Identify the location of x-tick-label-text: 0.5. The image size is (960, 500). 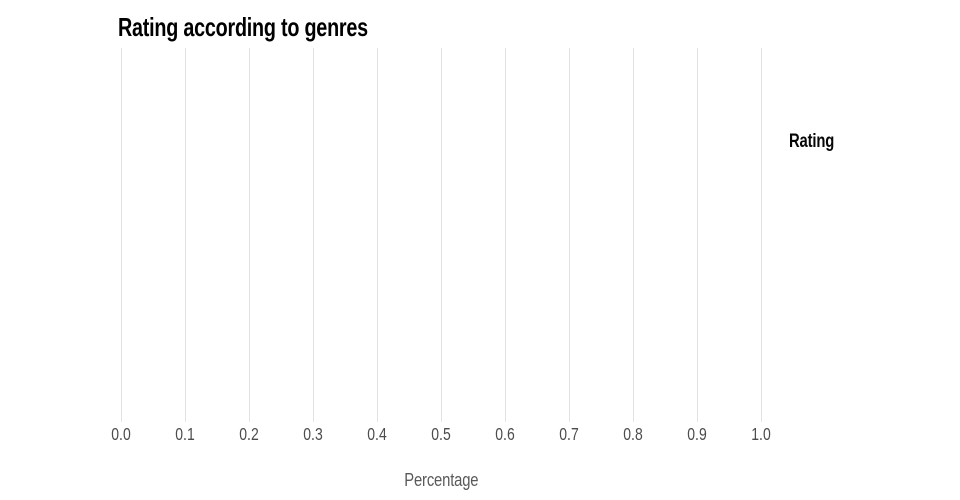
(441, 434).